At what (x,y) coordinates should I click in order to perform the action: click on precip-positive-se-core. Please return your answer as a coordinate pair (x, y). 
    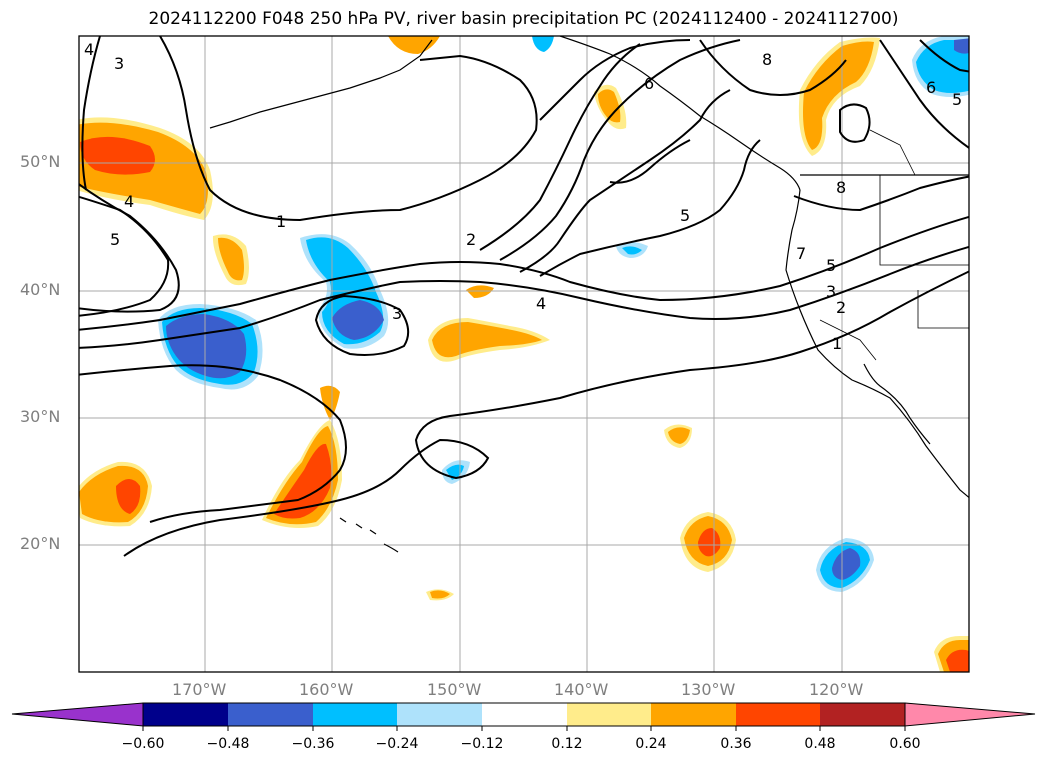
    Looking at the image, I should click on (957, 660).